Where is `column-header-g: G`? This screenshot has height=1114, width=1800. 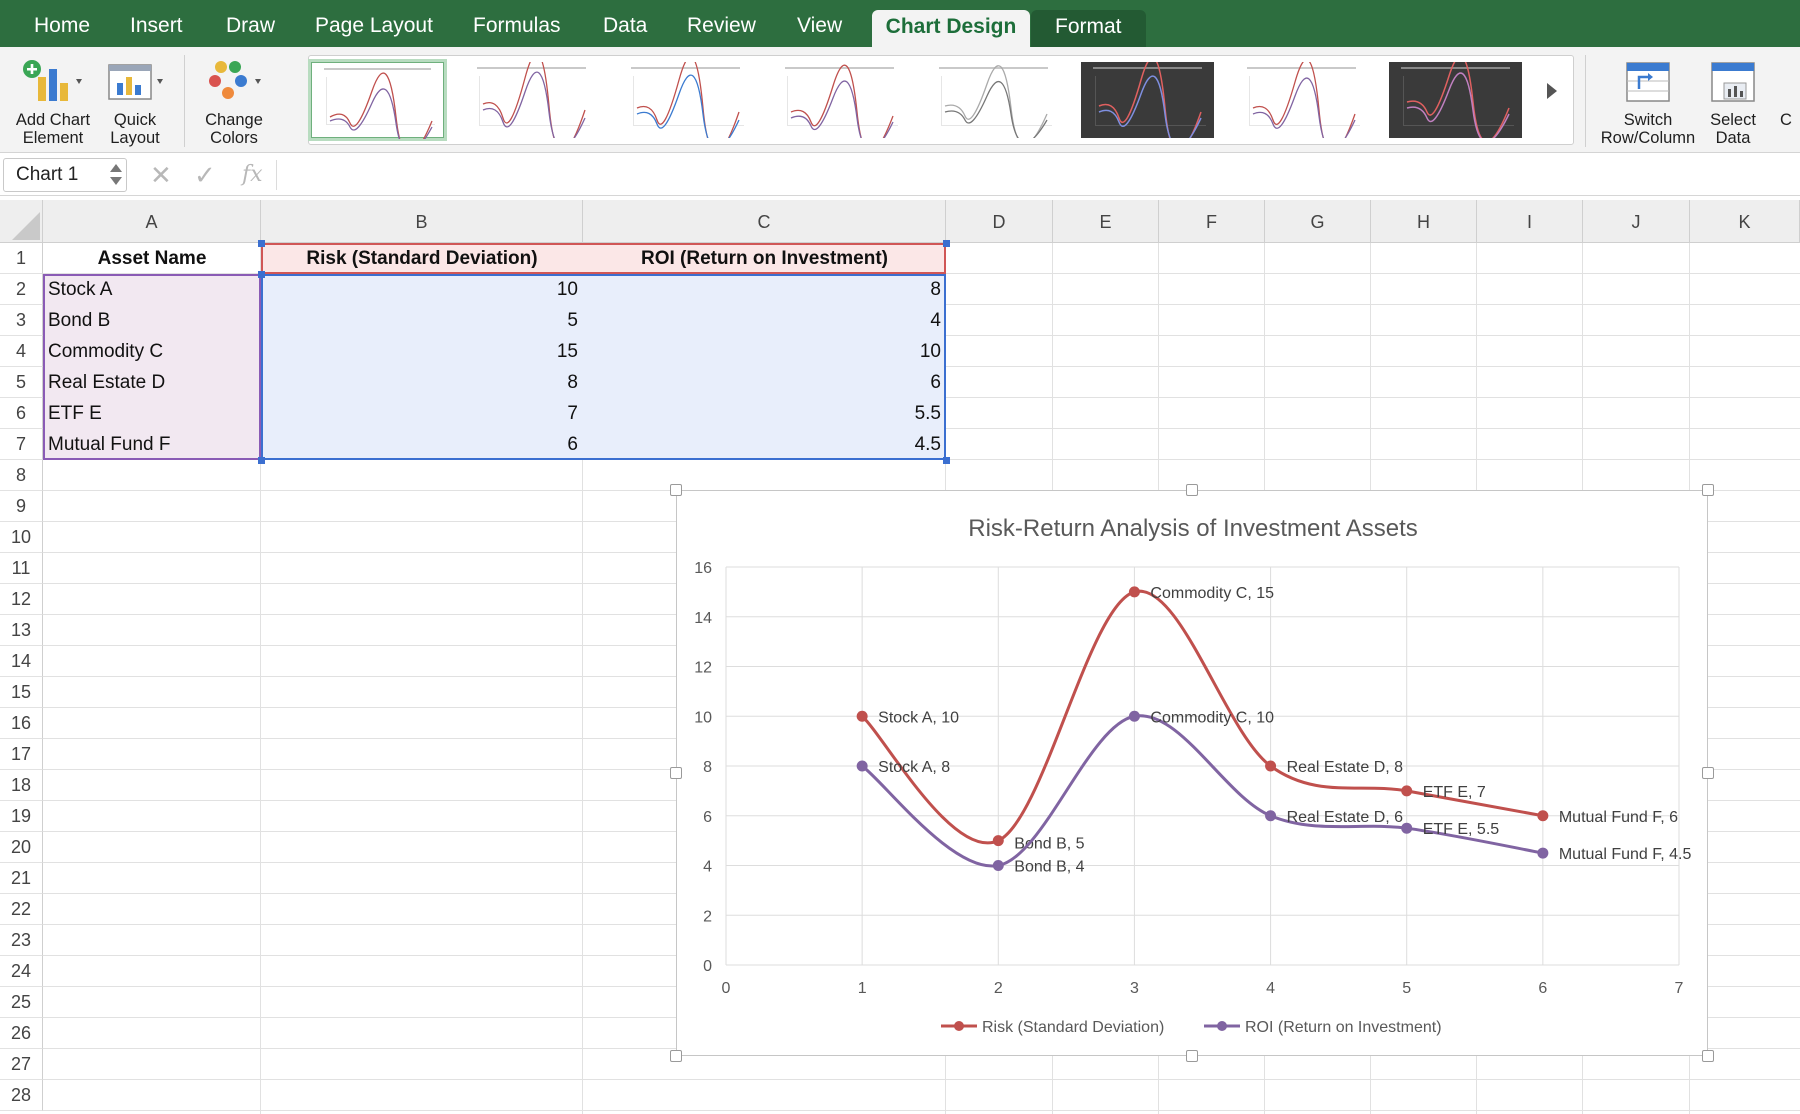 column-header-g: G is located at coordinates (1318, 221).